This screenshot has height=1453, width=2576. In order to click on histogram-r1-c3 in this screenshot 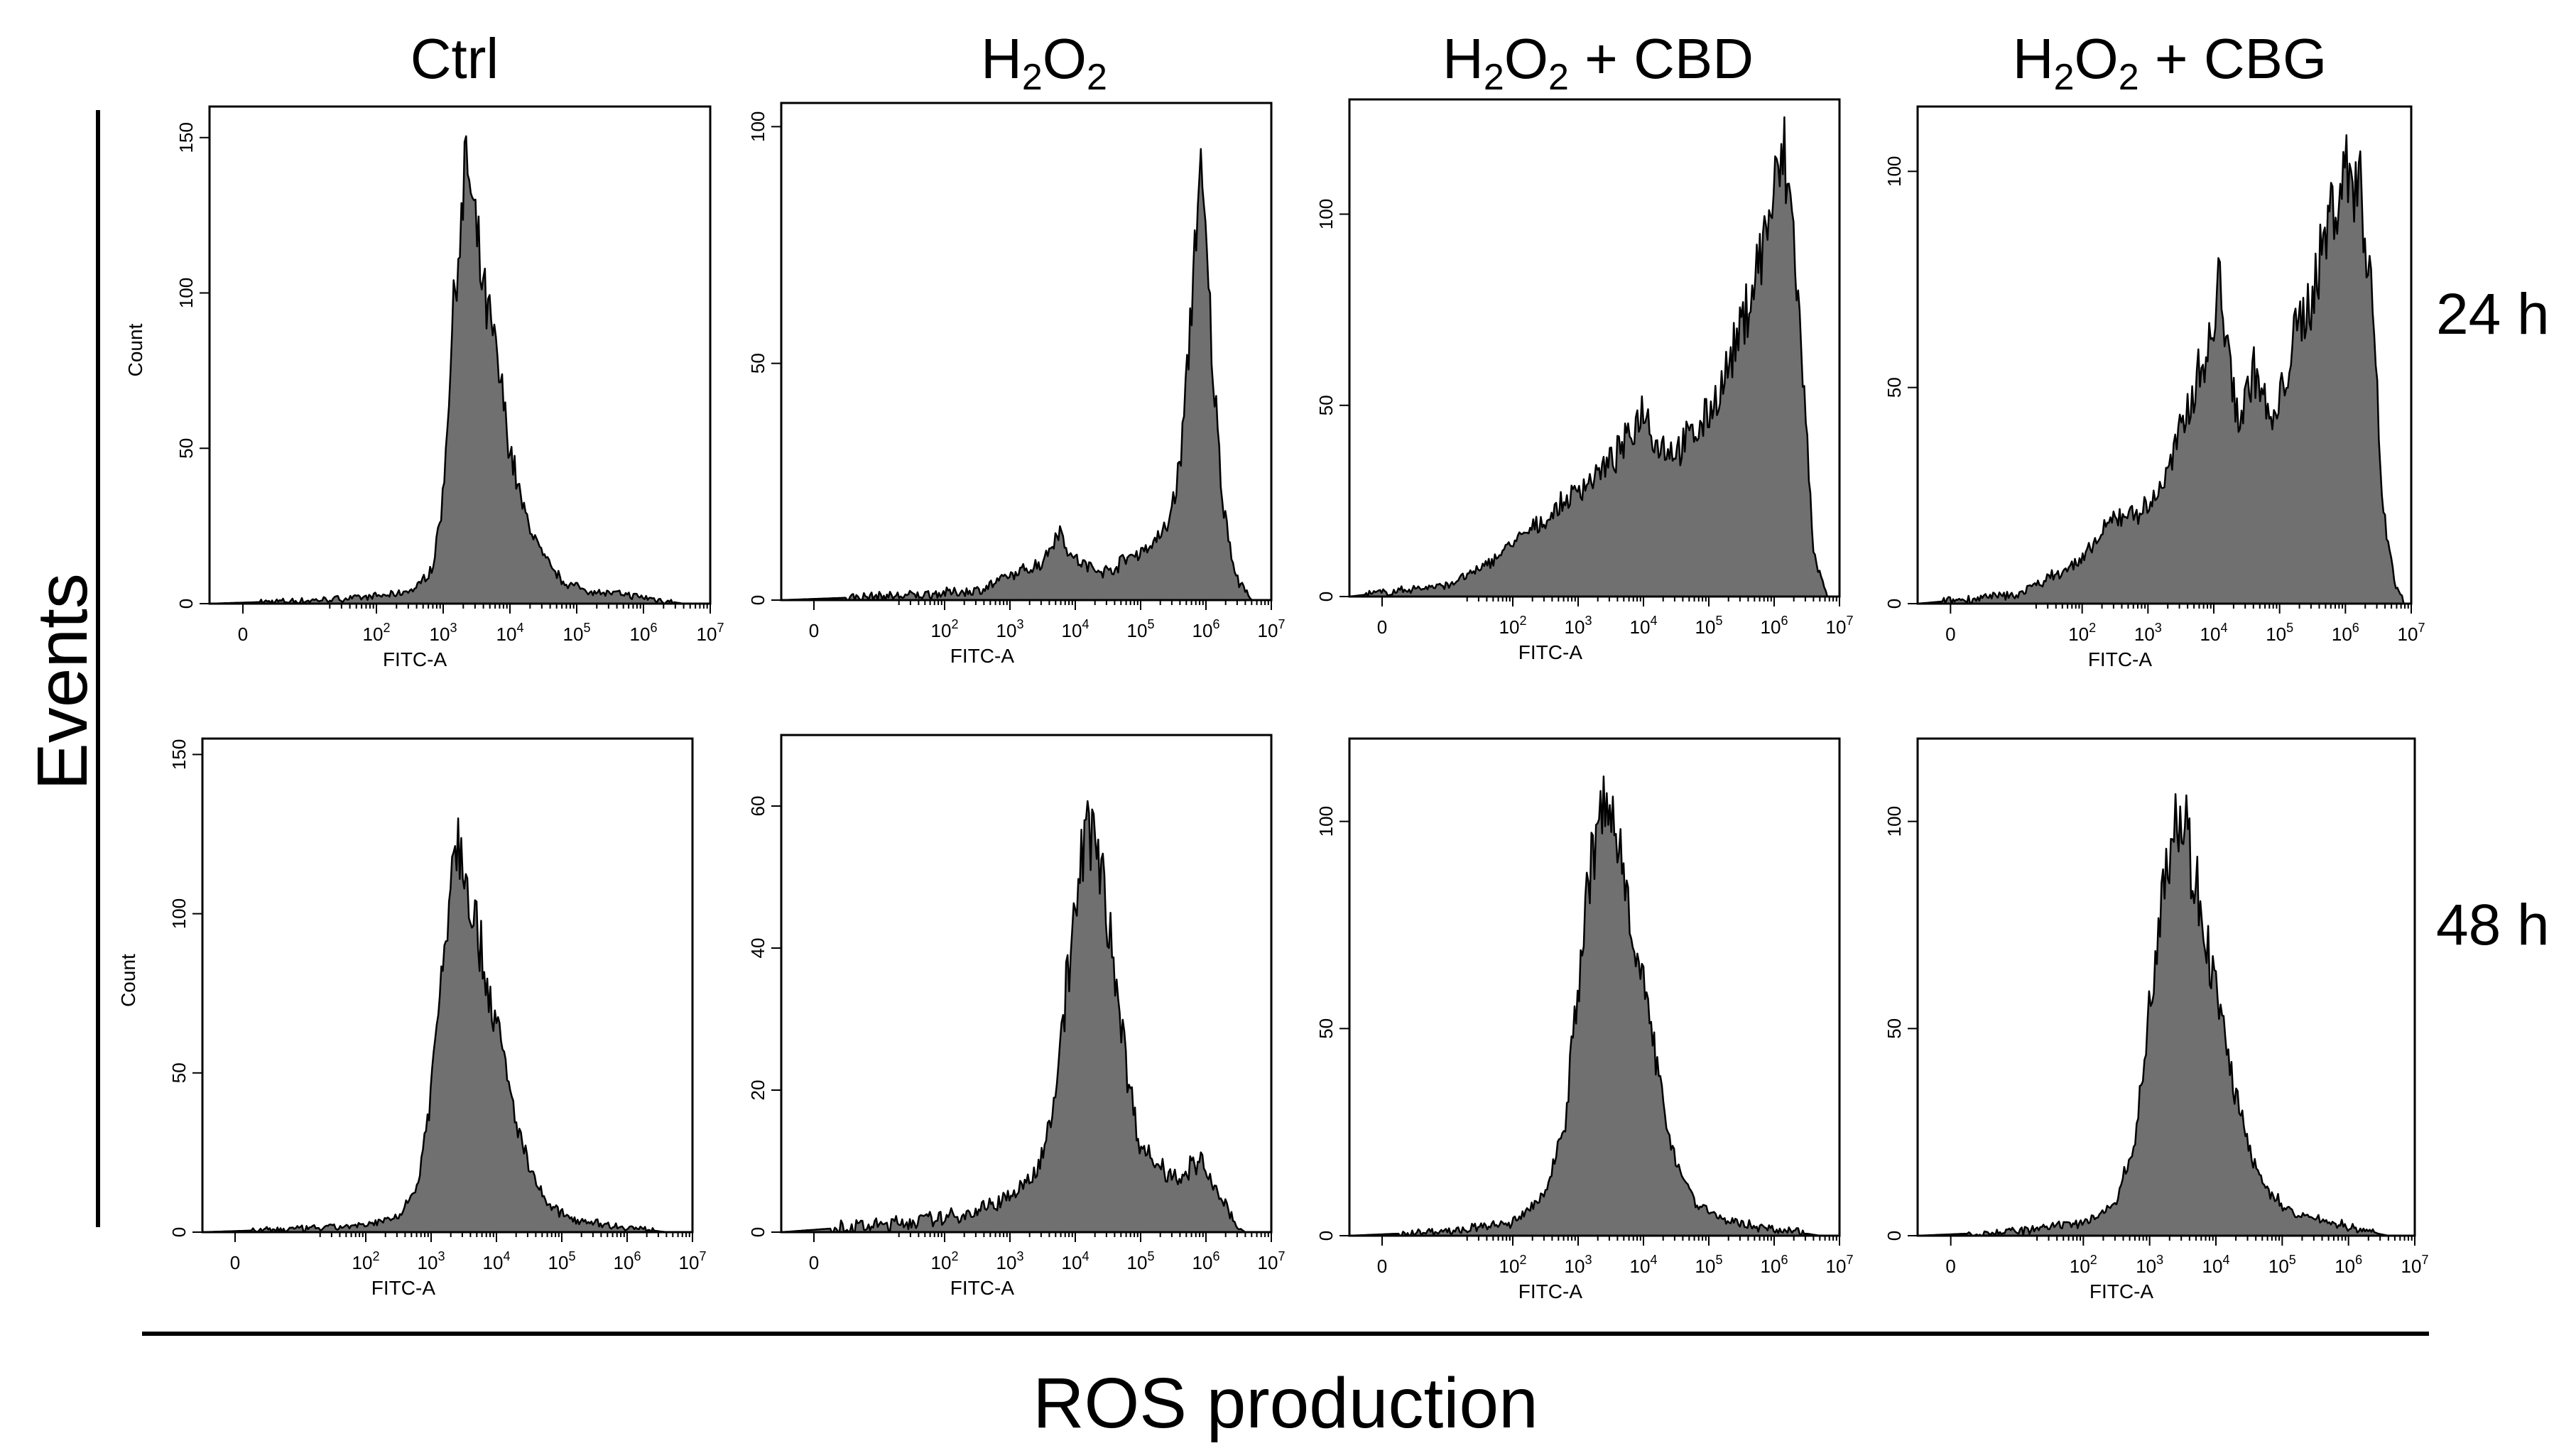, I will do `click(2166, 1015)`.